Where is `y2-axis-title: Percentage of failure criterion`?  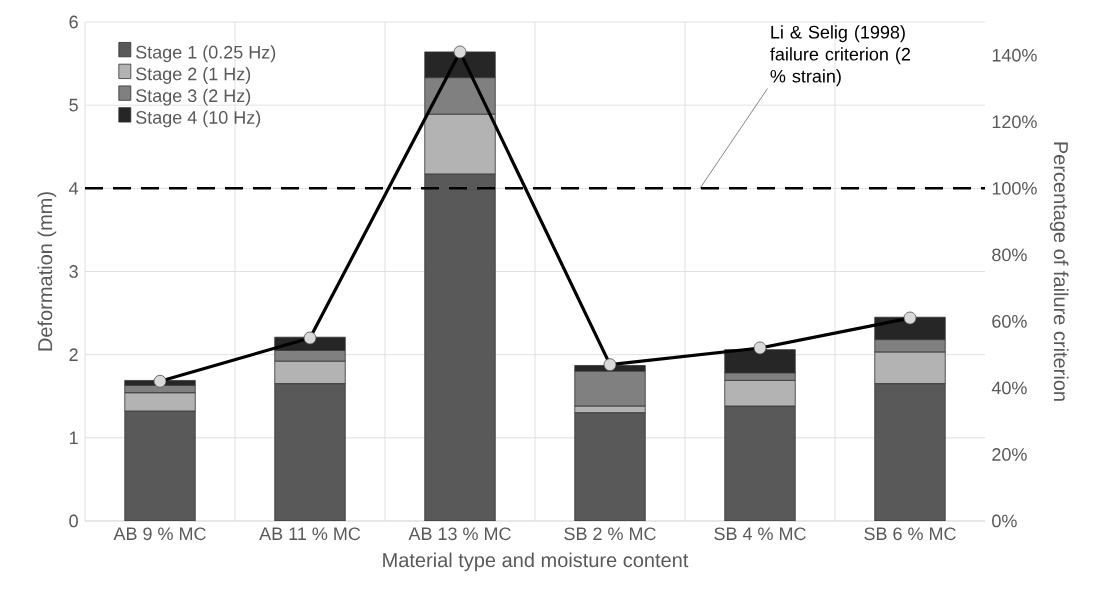
y2-axis-title: Percentage of failure criterion is located at coordinates (1059, 271).